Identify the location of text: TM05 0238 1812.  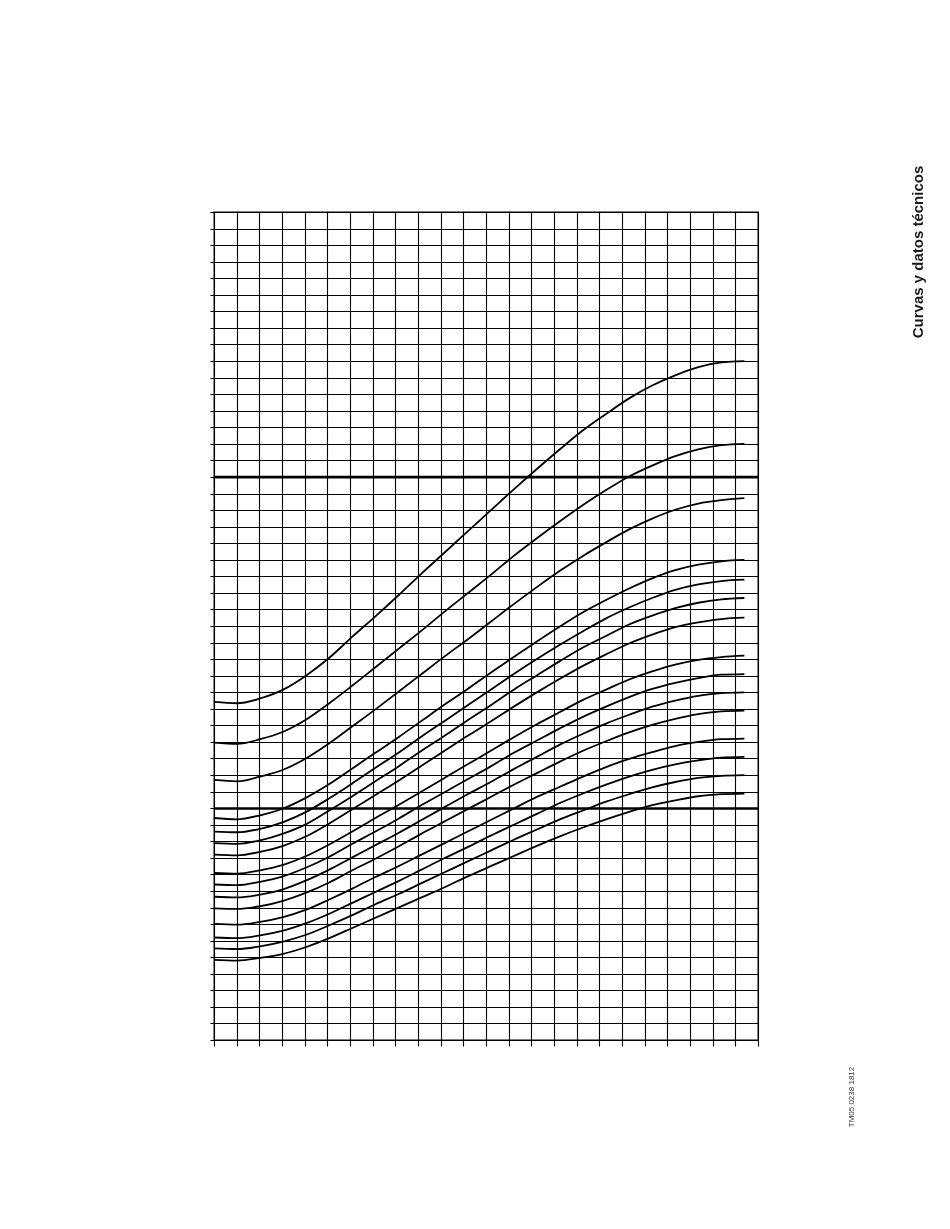
(851, 1097).